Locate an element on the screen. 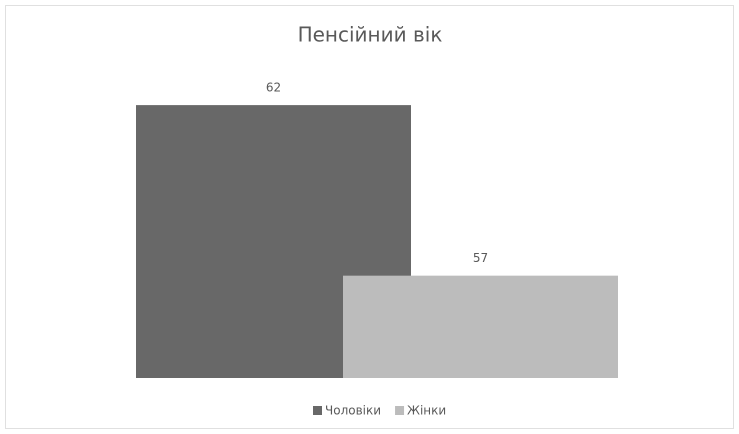 The height and width of the screenshot is (434, 739). legend-label: Жінки is located at coordinates (426, 411).